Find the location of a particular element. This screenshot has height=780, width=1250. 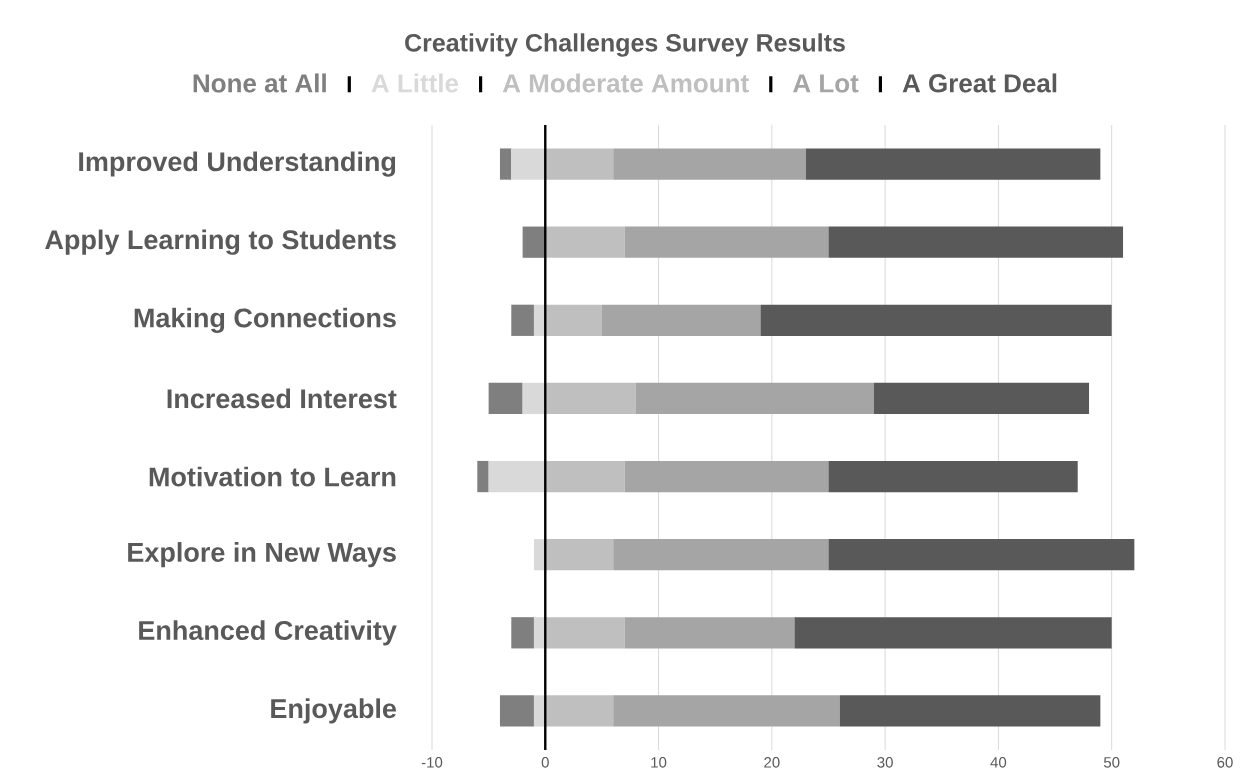

text: A Moderate Amount is located at coordinates (625, 83).